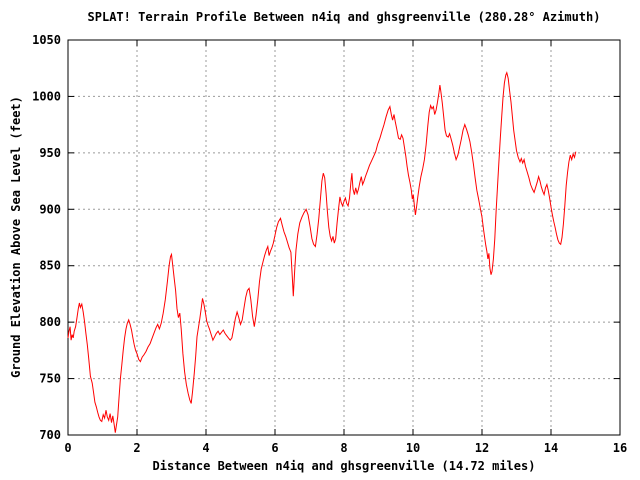  I want to click on y-tick-label: 900, so click(50, 209).